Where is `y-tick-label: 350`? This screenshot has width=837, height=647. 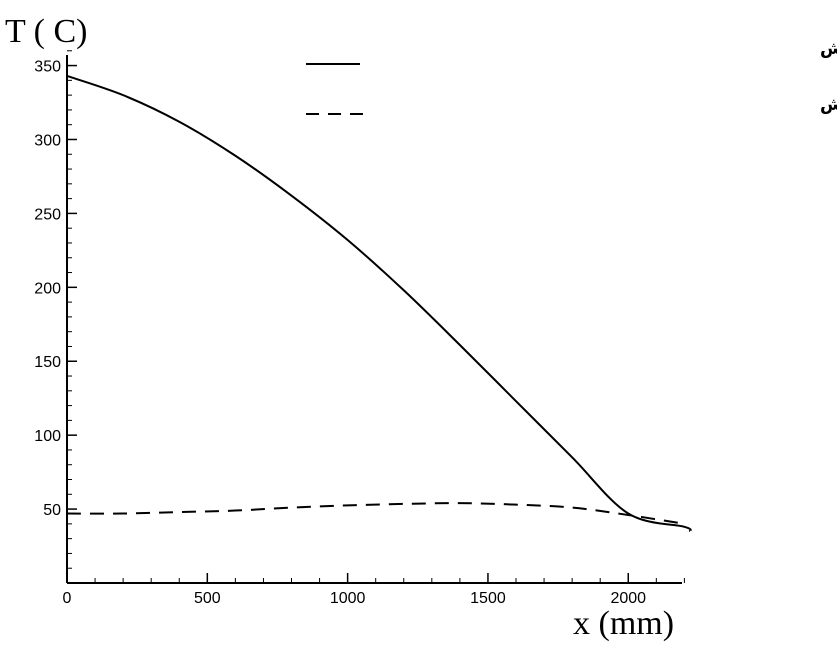
y-tick-label: 350 is located at coordinates (47, 67).